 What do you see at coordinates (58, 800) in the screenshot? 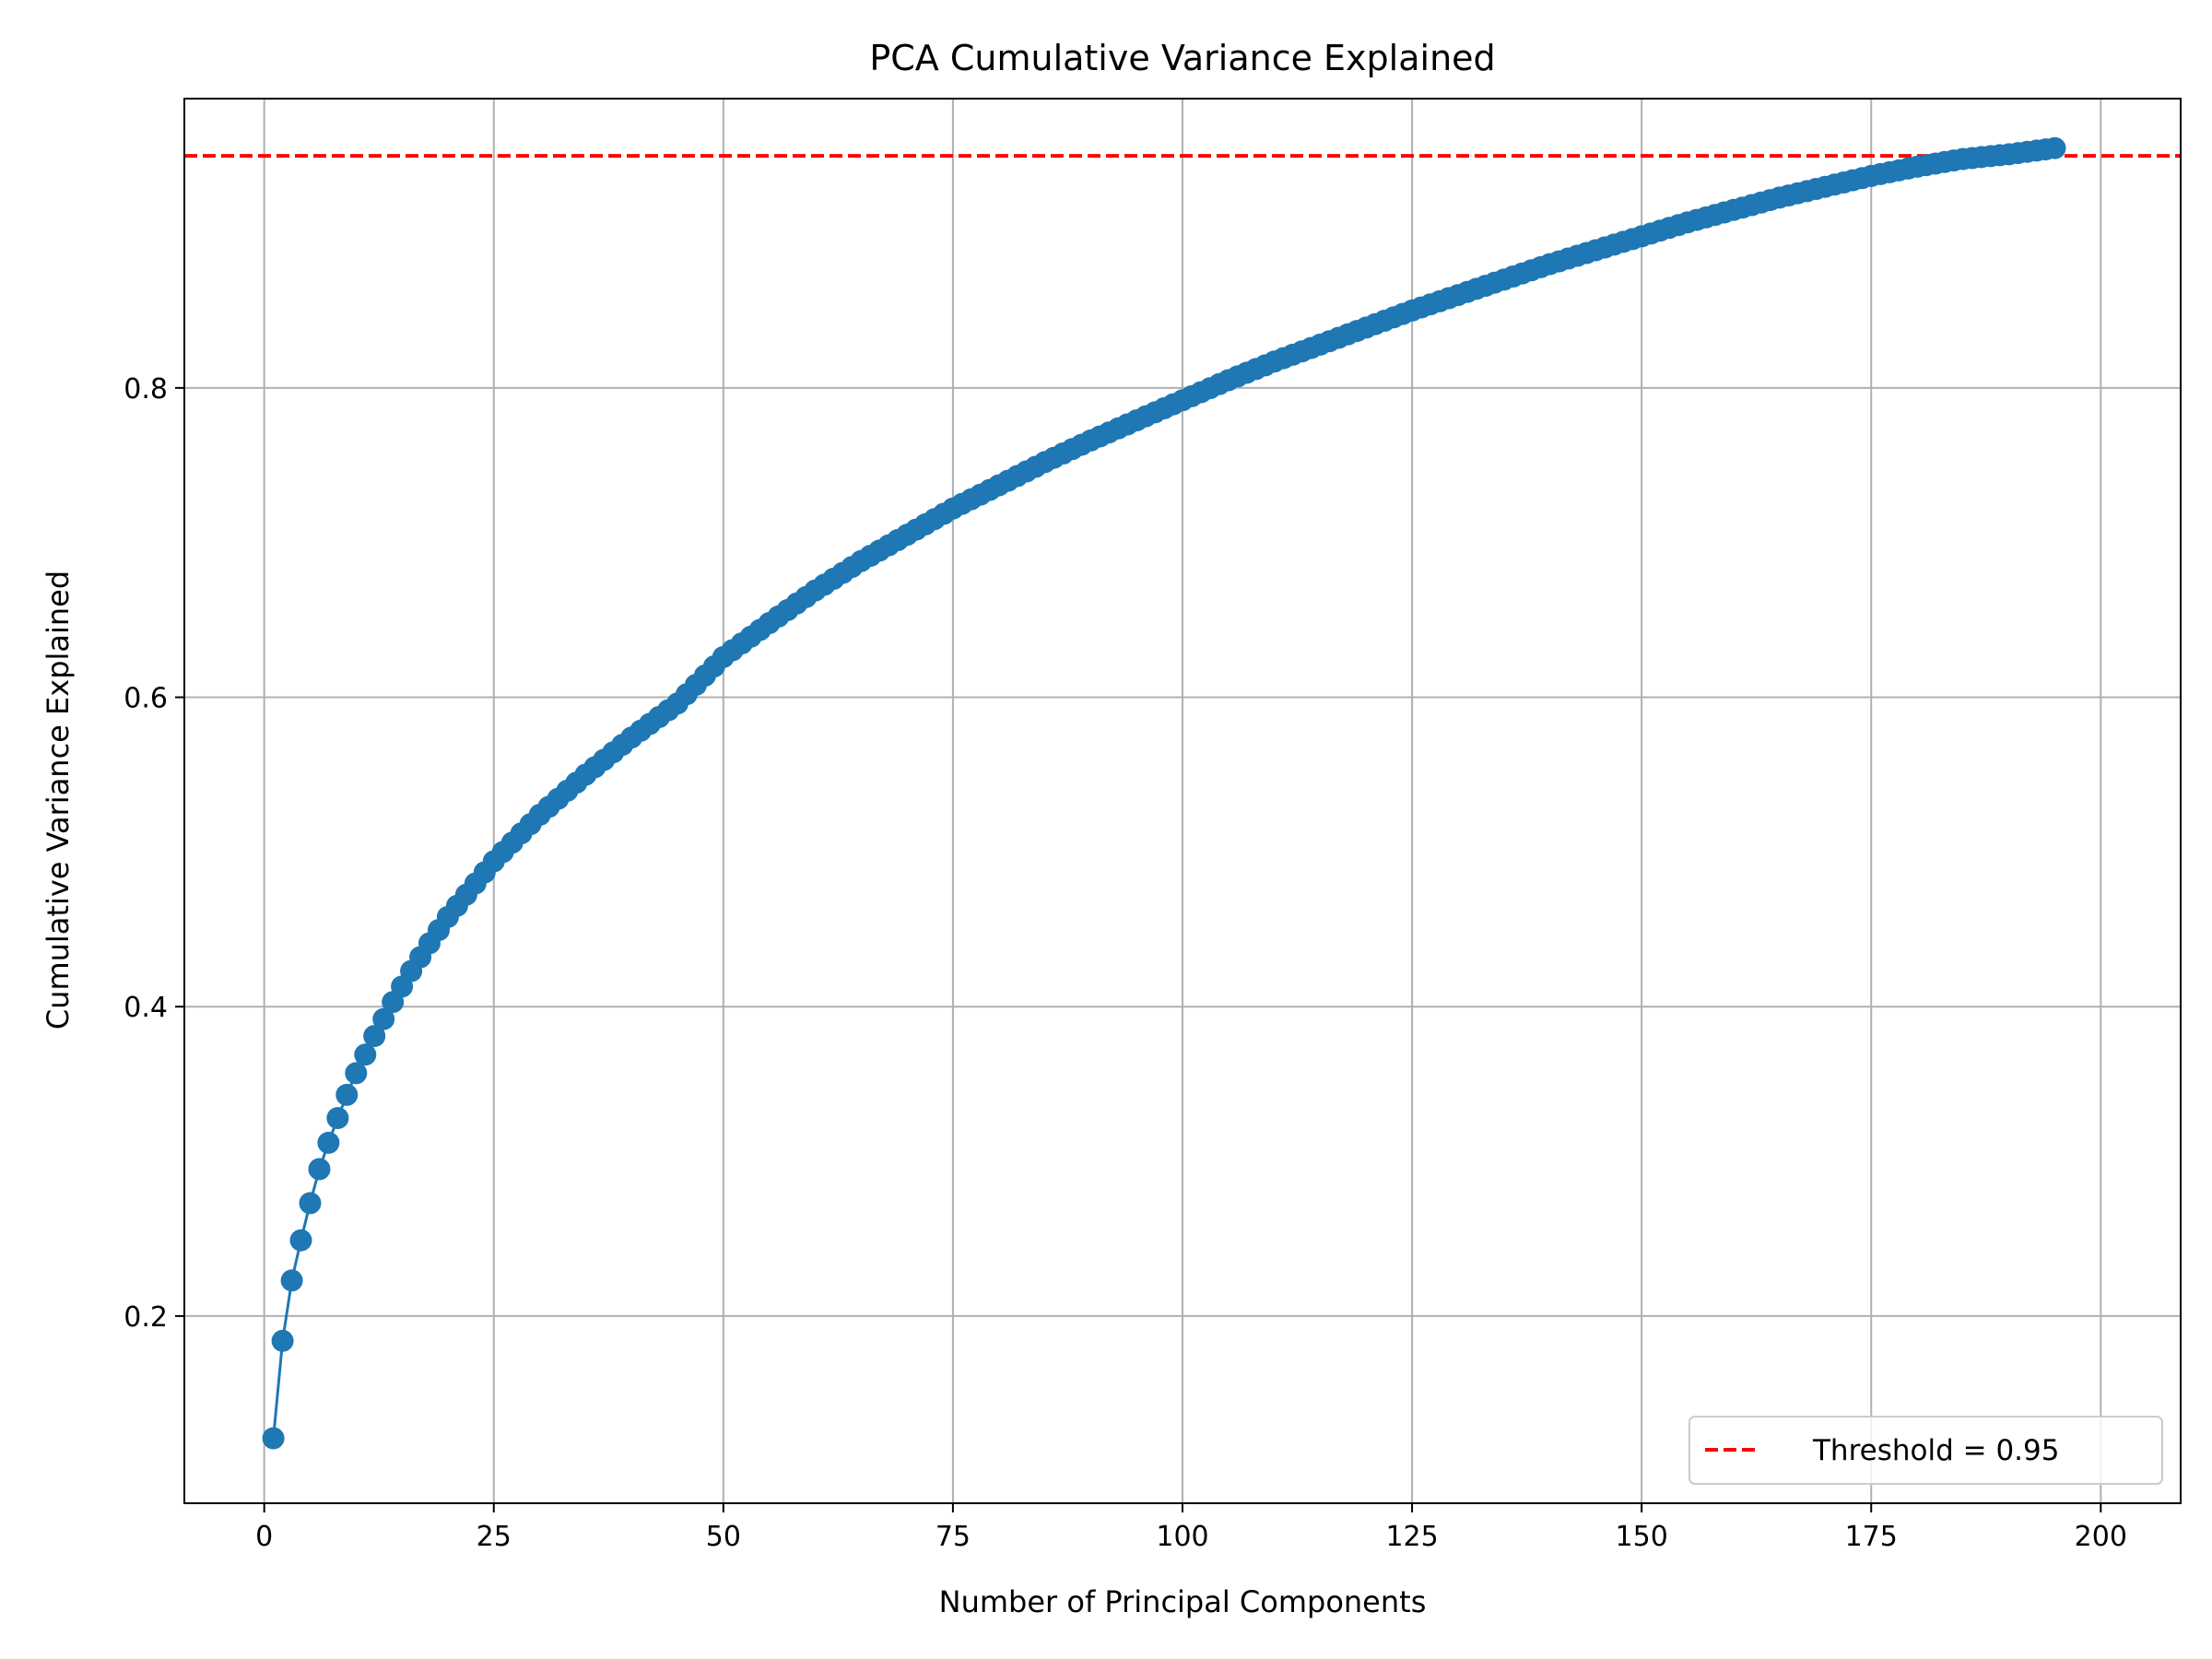
I see `y-axis-label: Cumulative Variance Explained` at bounding box center [58, 800].